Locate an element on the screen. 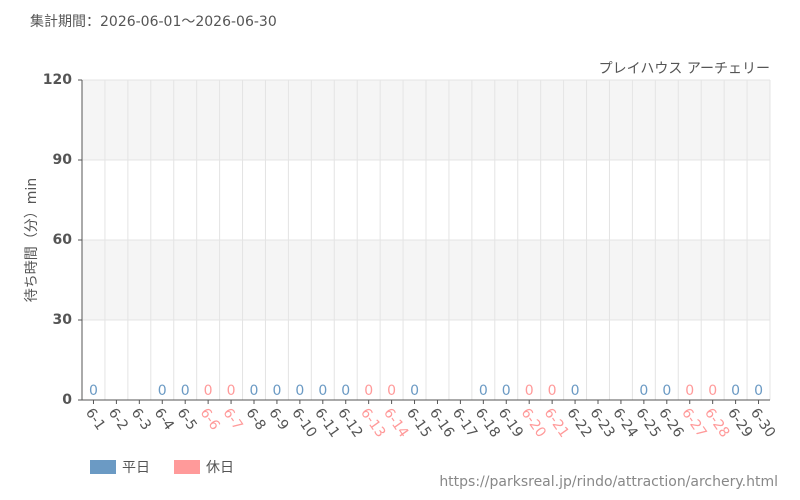 The width and height of the screenshot is (800, 500). x-tick-label: 6-30 is located at coordinates (762, 422).